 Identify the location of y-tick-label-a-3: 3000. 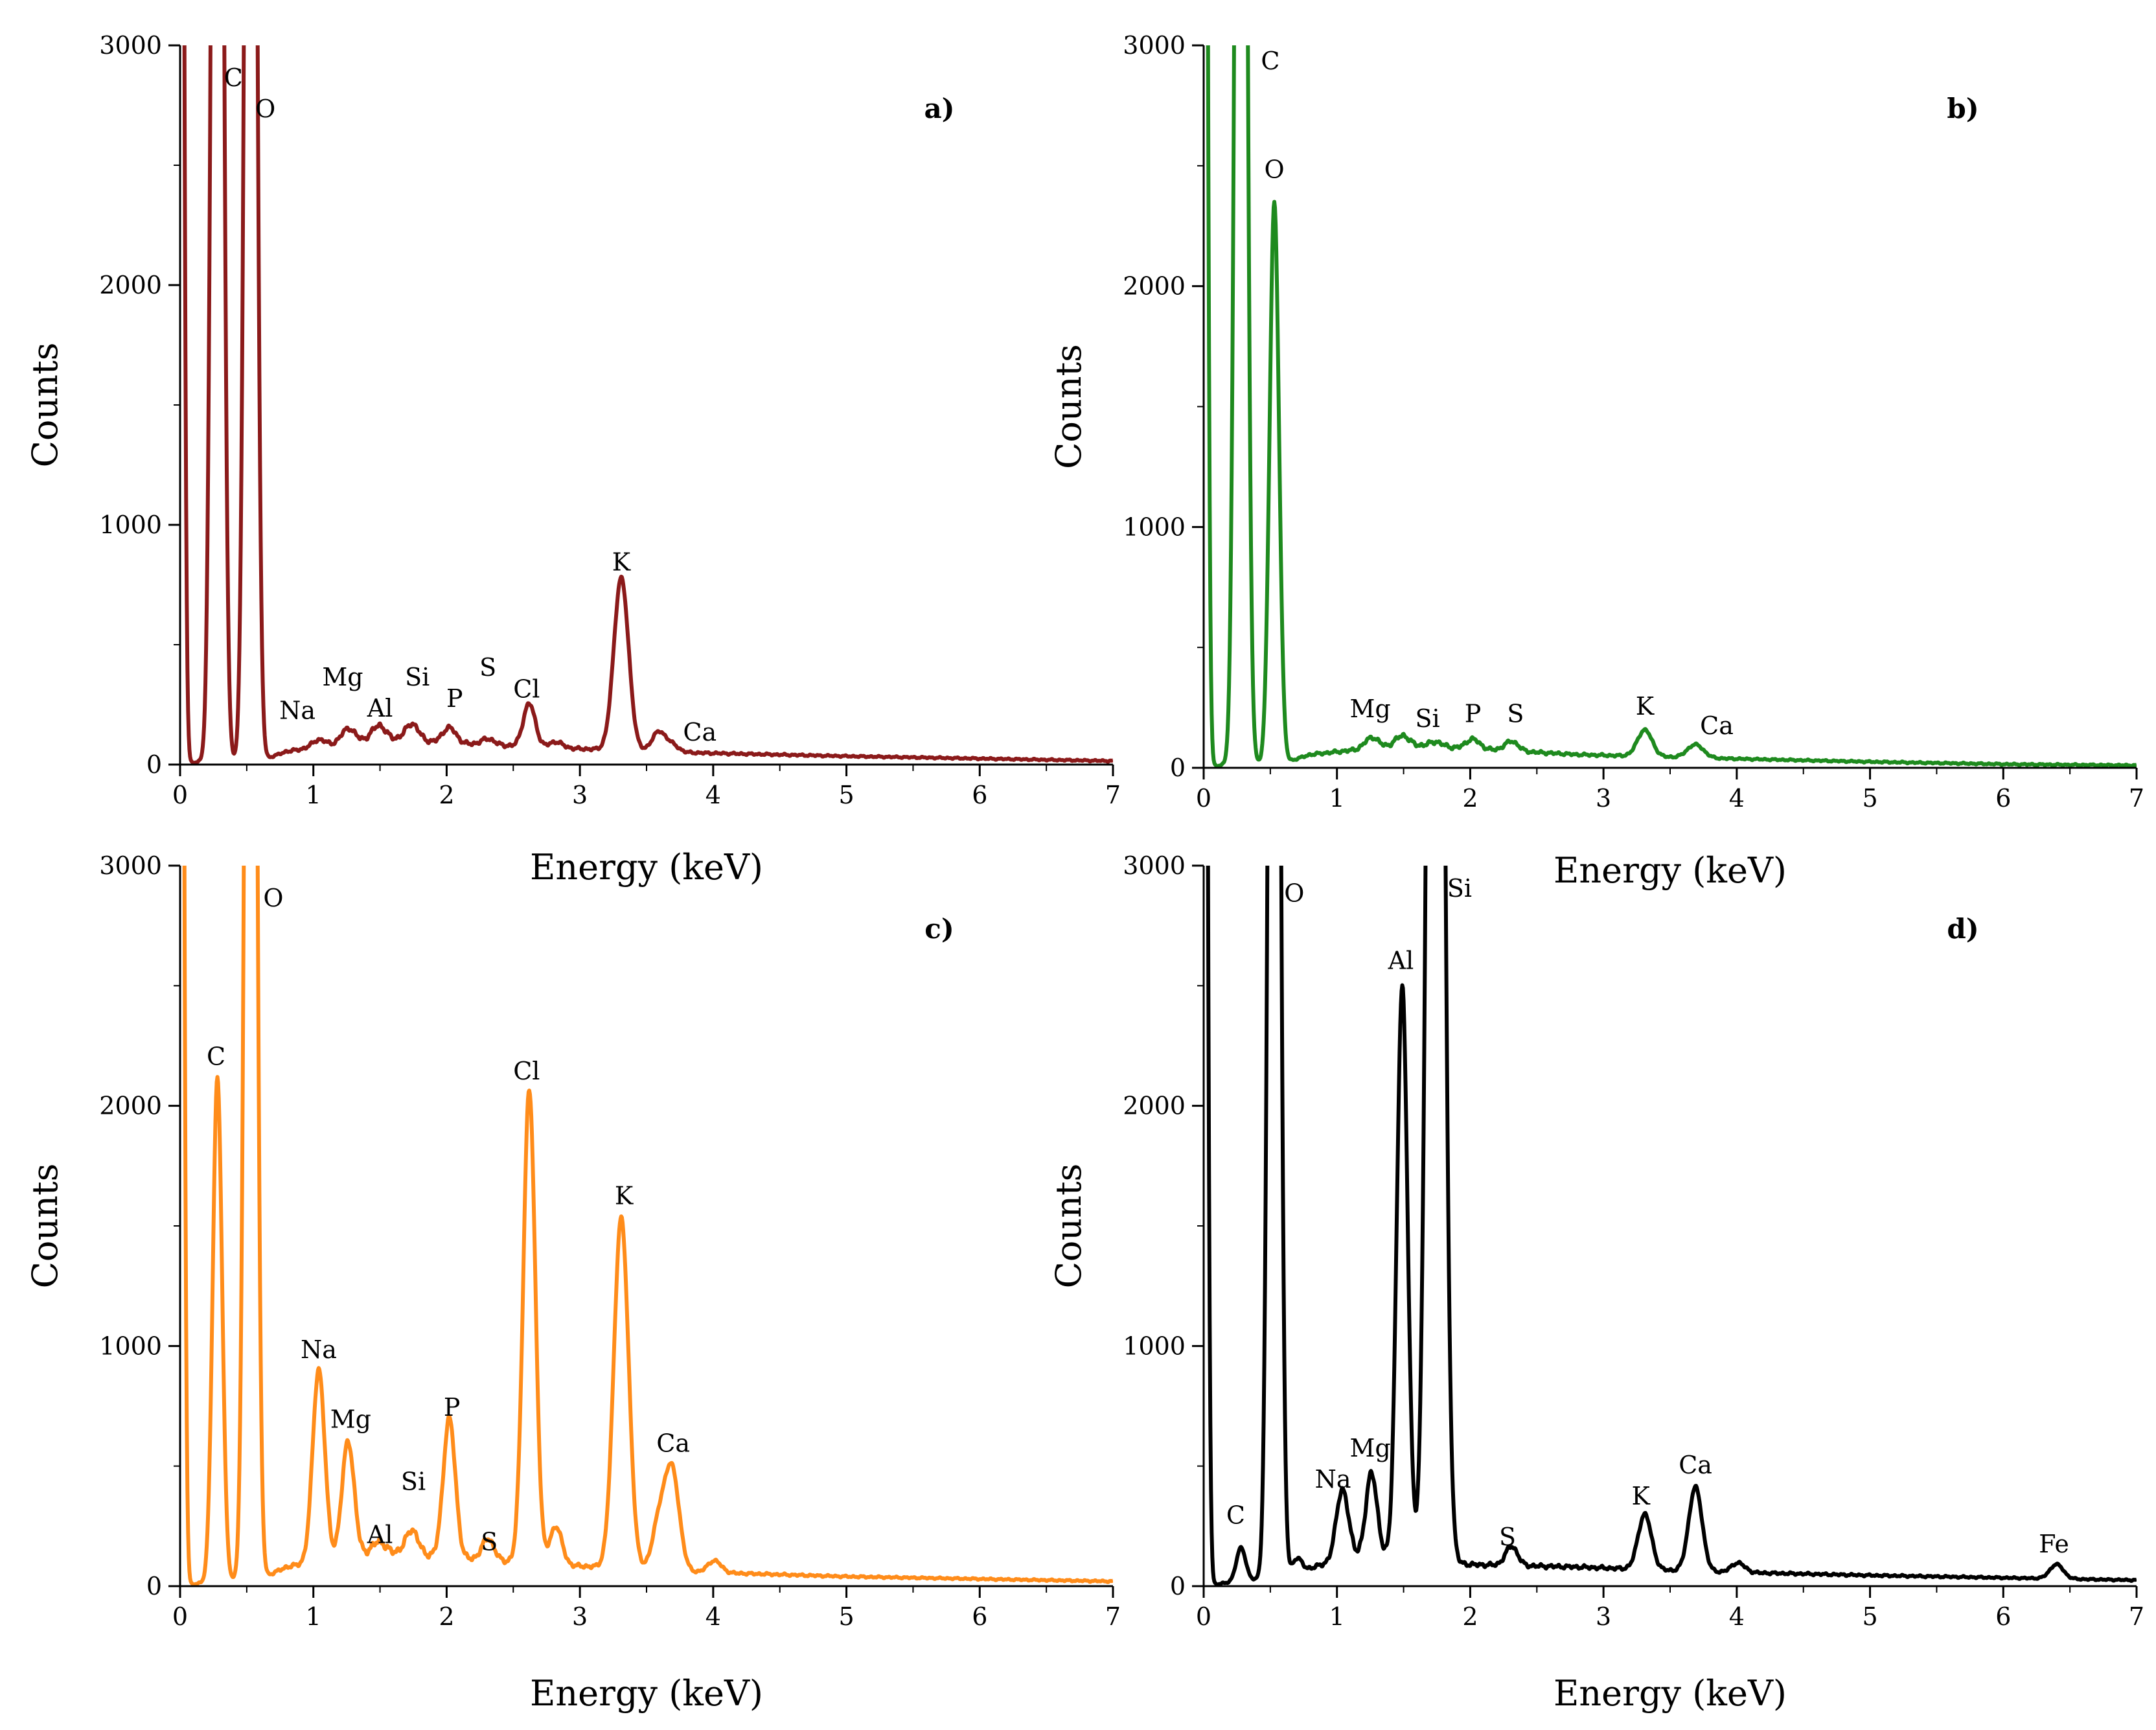
(130, 46).